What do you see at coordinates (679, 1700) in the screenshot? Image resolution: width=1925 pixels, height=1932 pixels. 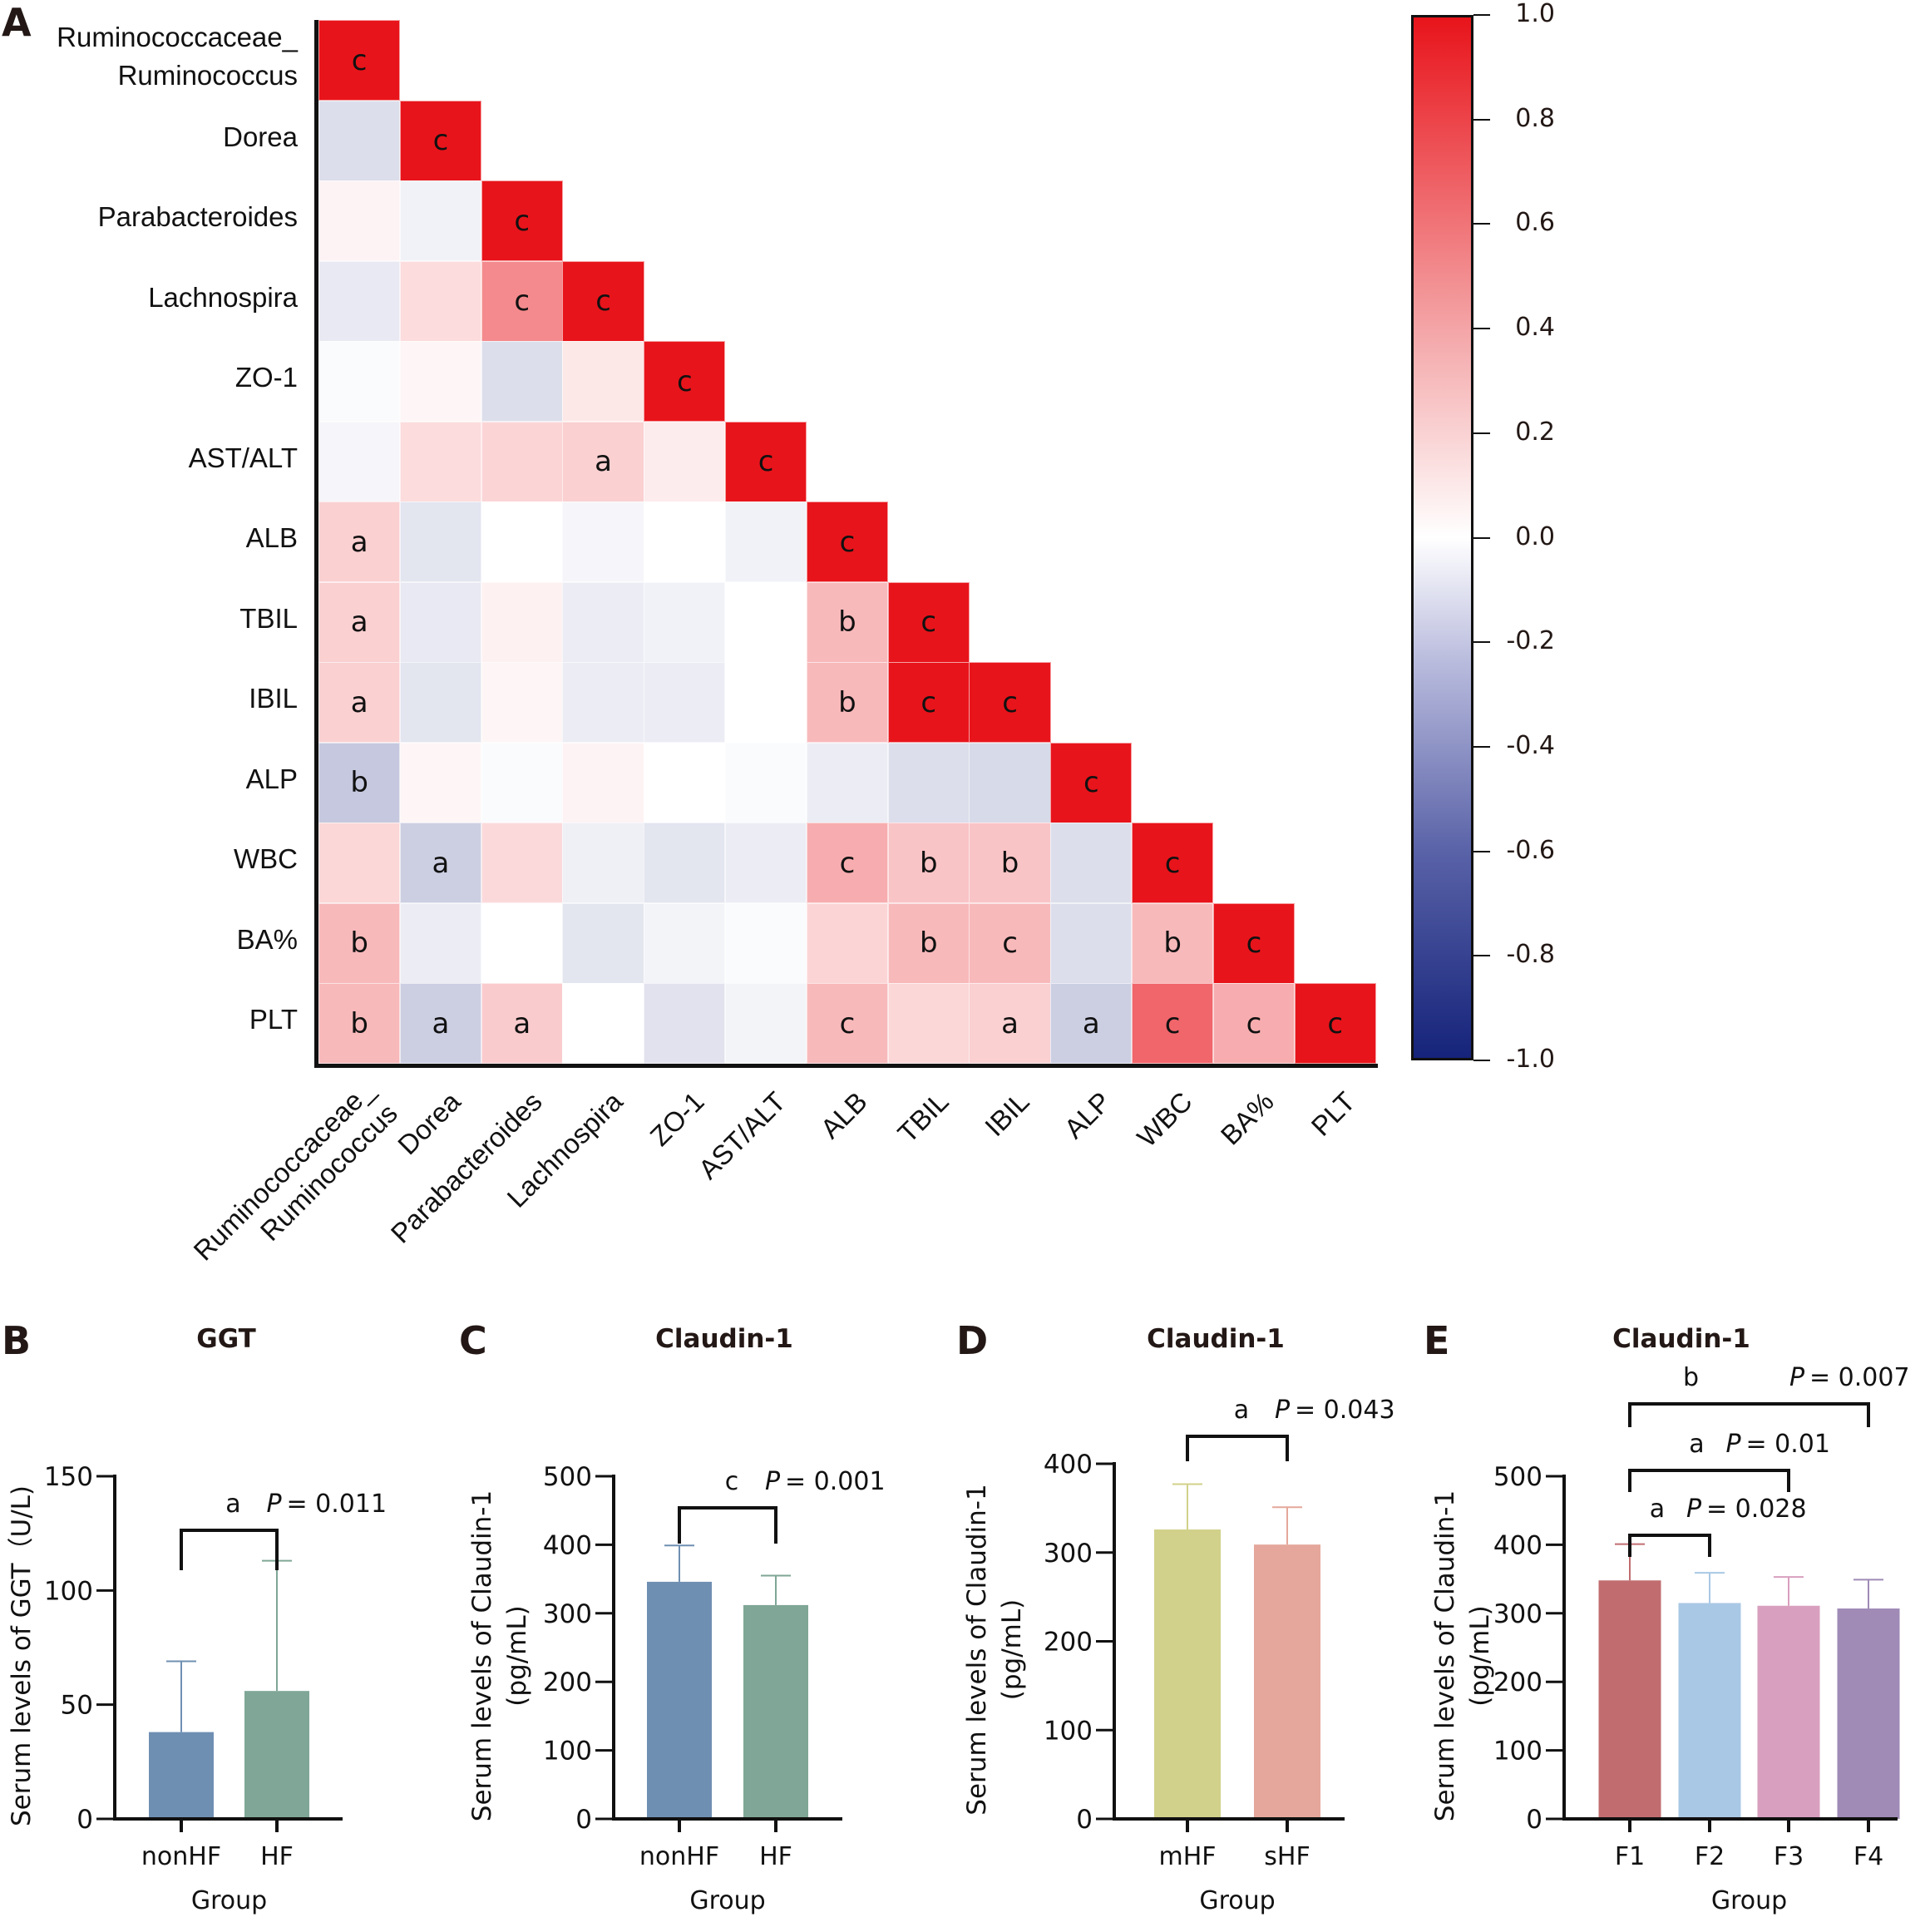 I see `bar` at bounding box center [679, 1700].